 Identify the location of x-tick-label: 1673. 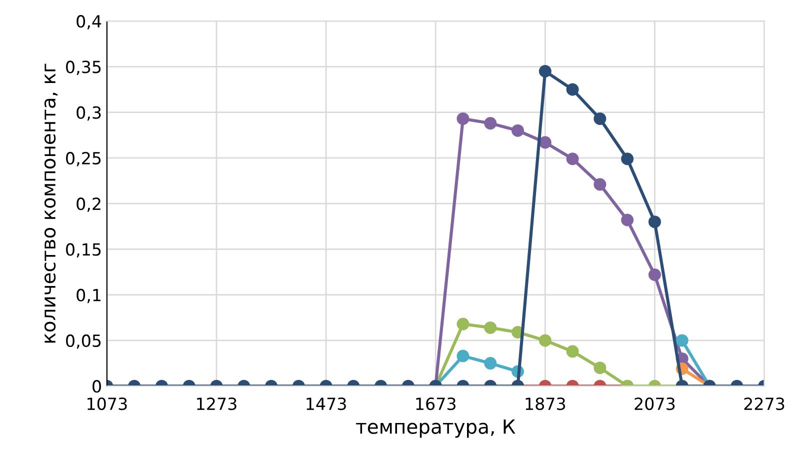
(436, 404).